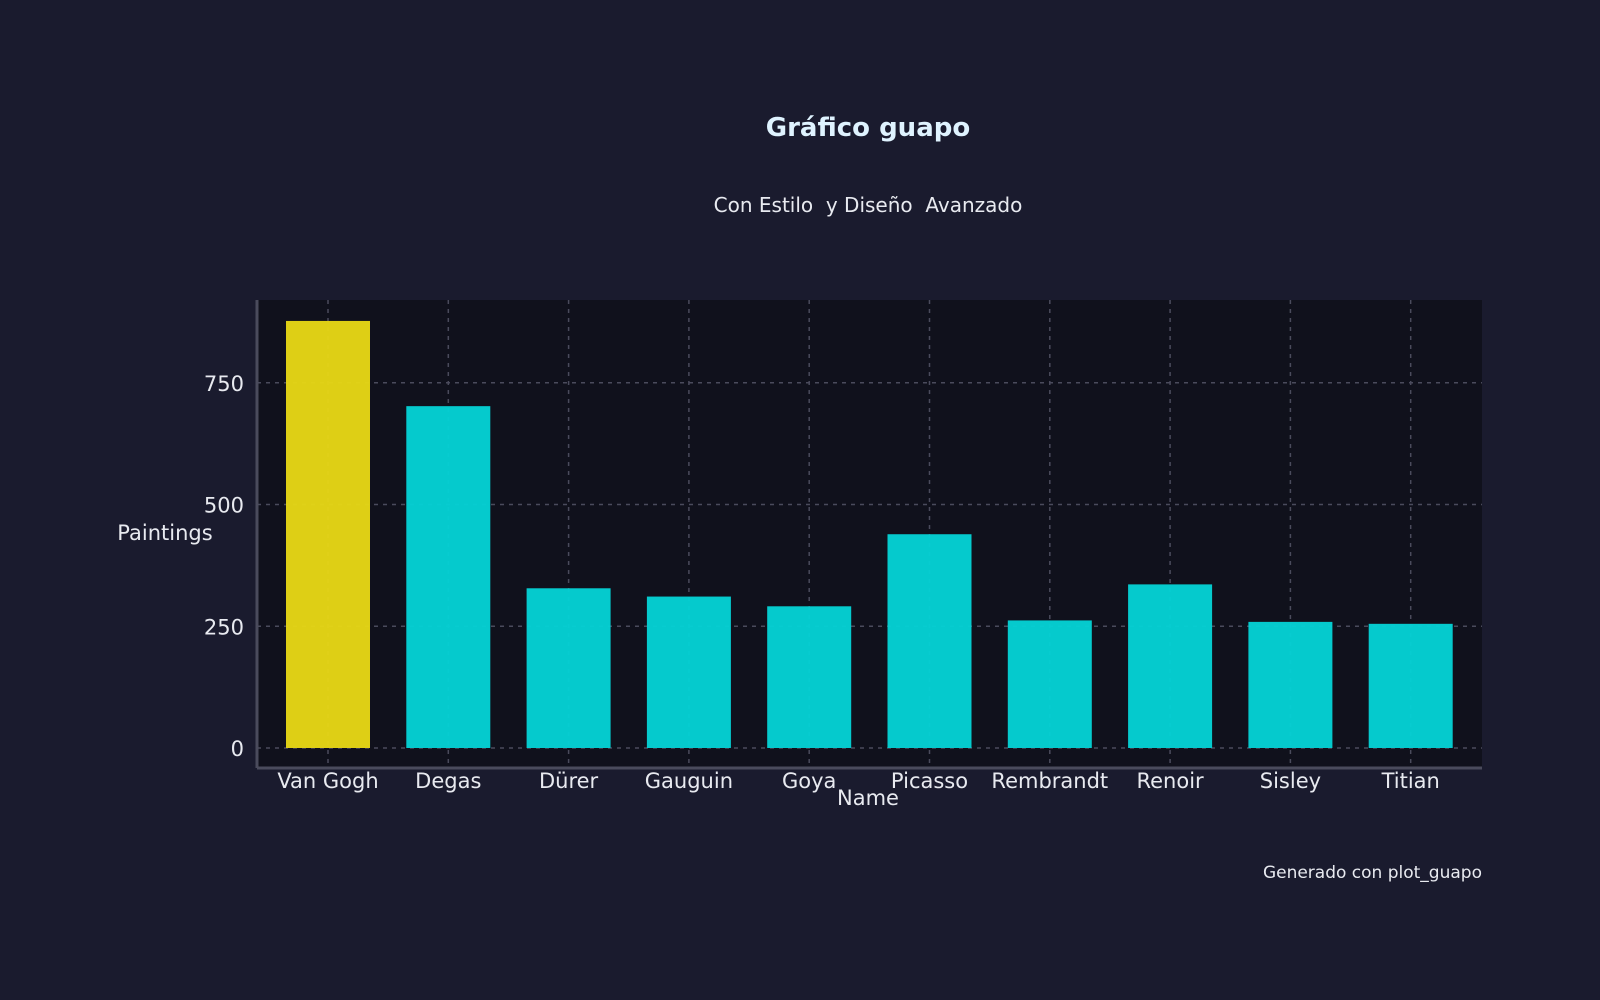  What do you see at coordinates (1049, 684) in the screenshot?
I see `bar-rembrandt` at bounding box center [1049, 684].